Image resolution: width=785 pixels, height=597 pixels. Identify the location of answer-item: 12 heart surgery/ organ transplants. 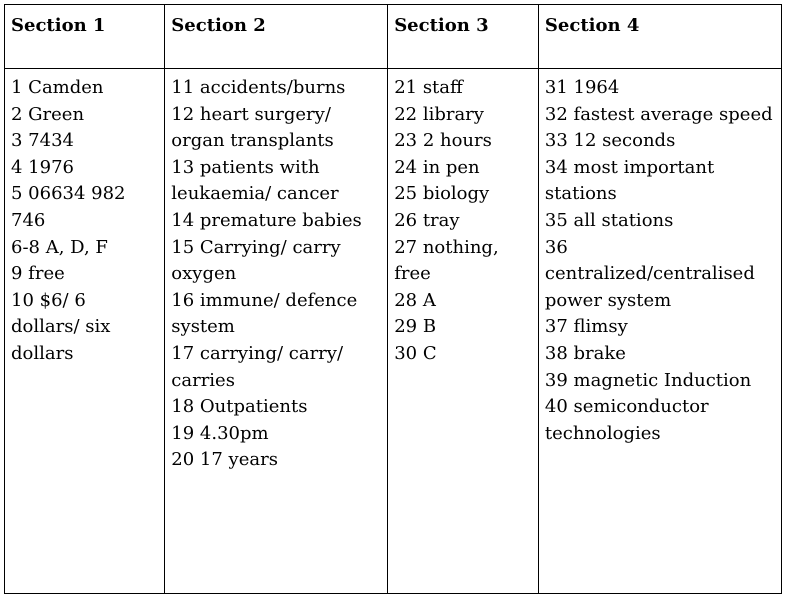
(252, 127).